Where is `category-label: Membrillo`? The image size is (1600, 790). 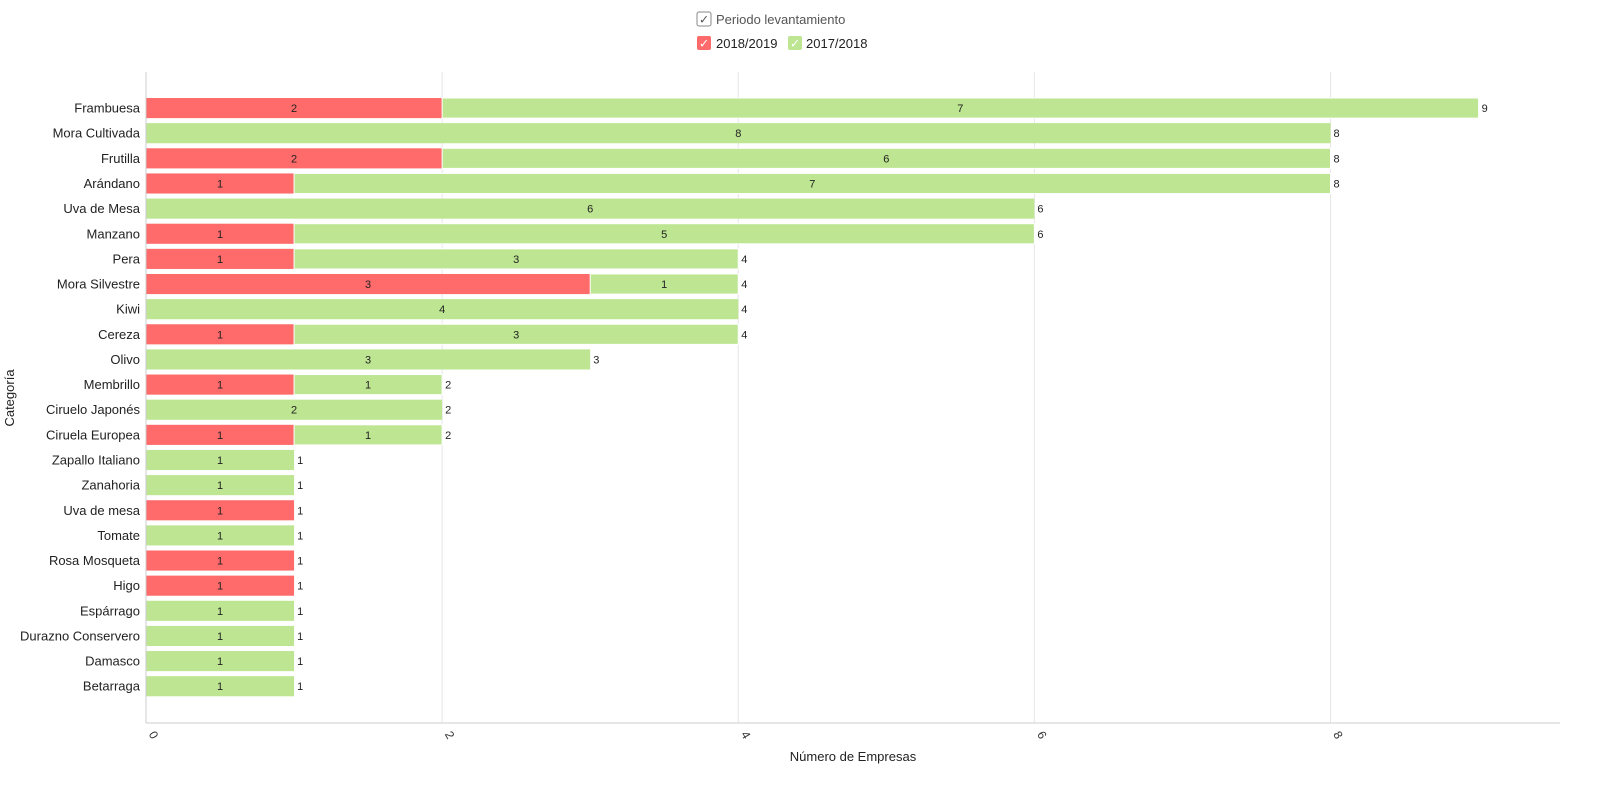
category-label: Membrillo is located at coordinates (112, 384).